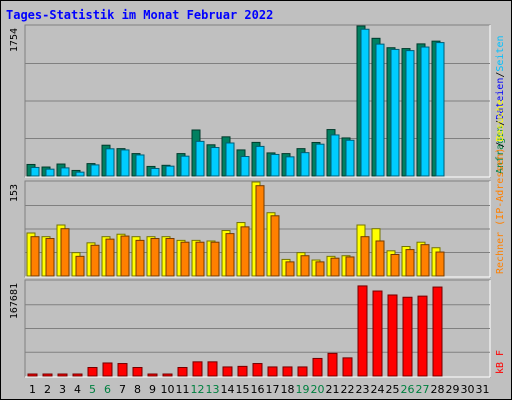 The height and width of the screenshot is (400, 512). What do you see at coordinates (47, 375) in the screenshot?
I see `bar-bot-s0-d2` at bounding box center [47, 375].